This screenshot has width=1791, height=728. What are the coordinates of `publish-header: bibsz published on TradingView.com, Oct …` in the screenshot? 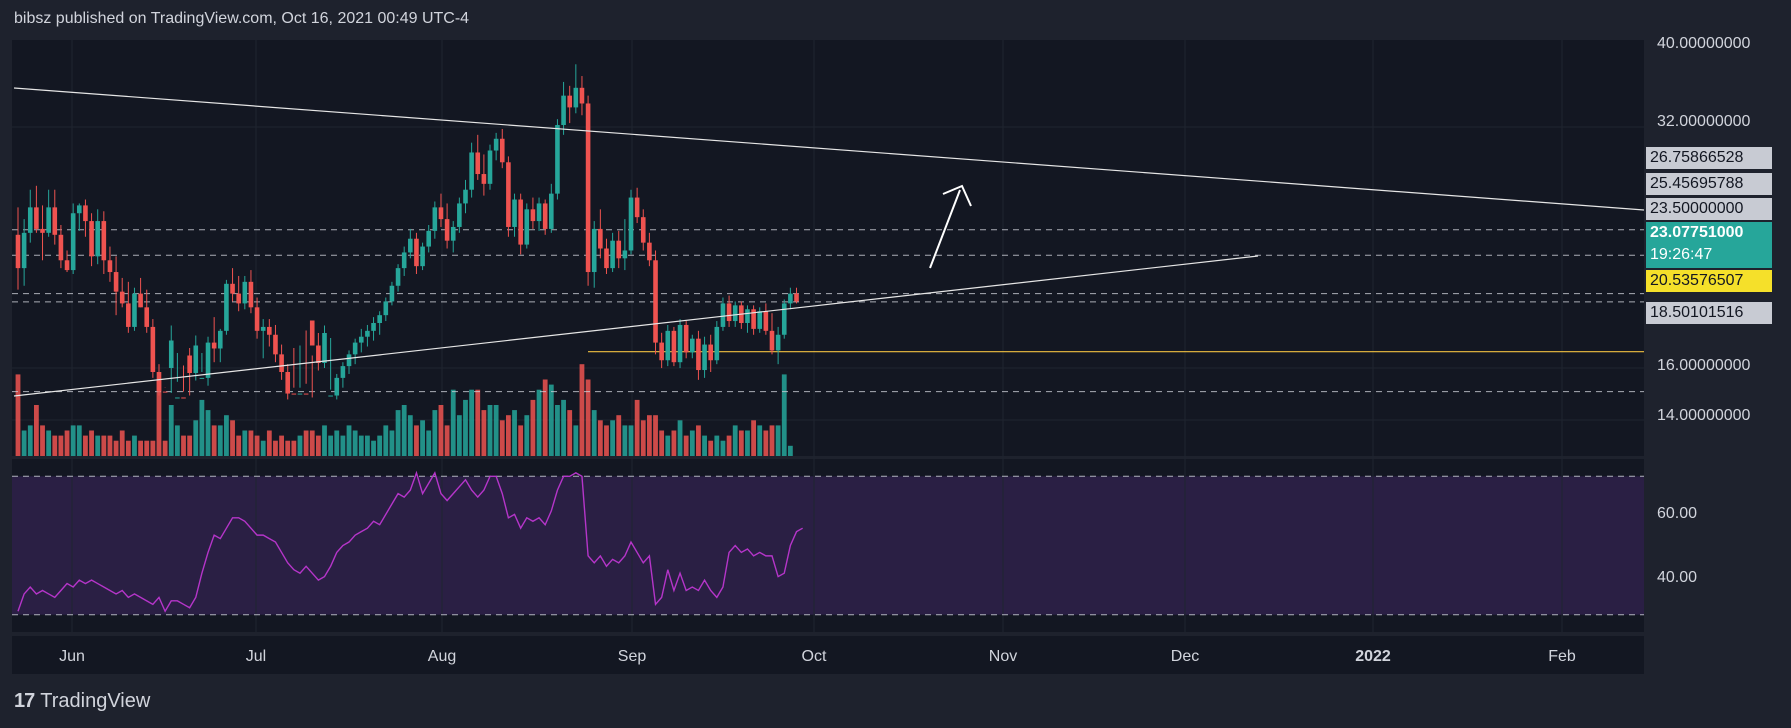 It's located at (242, 18).